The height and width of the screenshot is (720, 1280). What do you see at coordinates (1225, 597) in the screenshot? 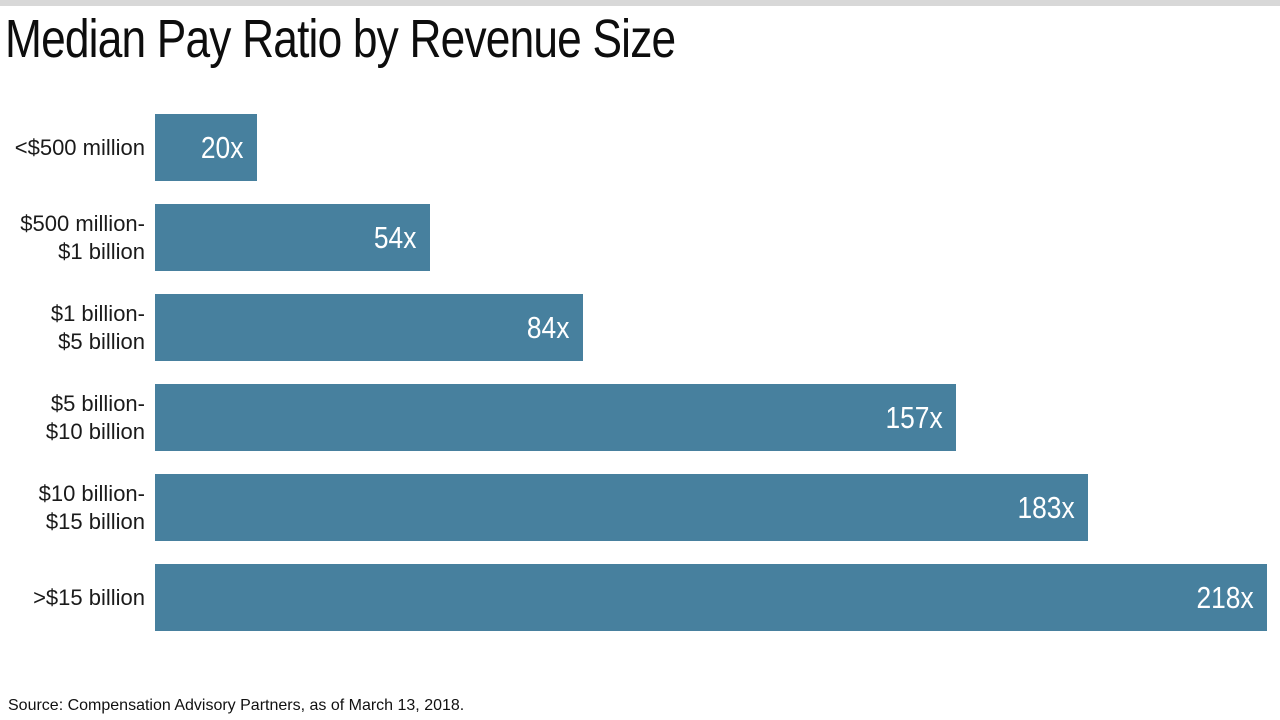
I see `bar-value-label: 218x` at bounding box center [1225, 597].